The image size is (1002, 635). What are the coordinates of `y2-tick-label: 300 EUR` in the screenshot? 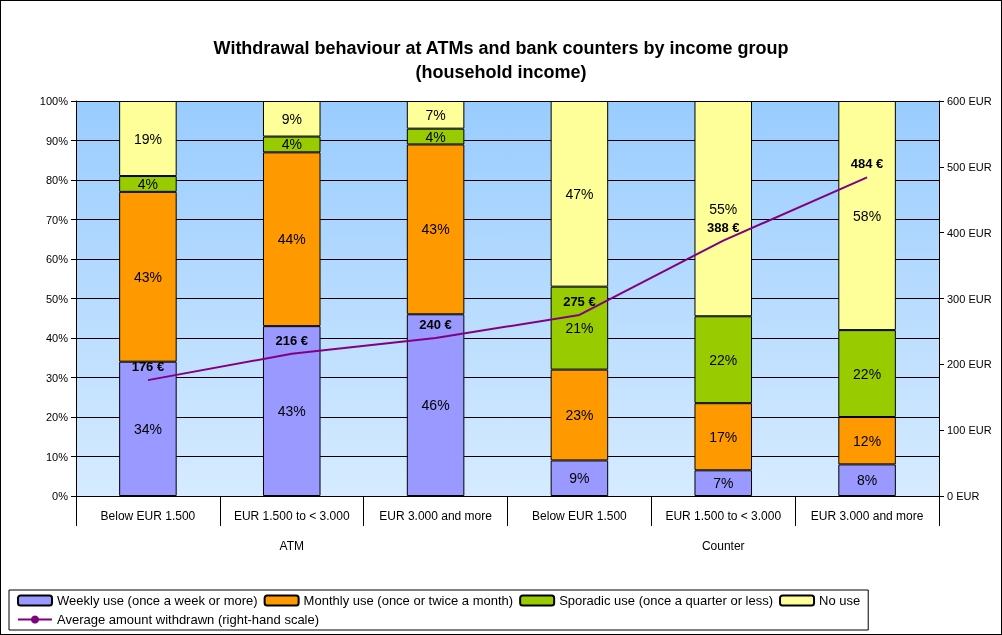 It's located at (969, 298).